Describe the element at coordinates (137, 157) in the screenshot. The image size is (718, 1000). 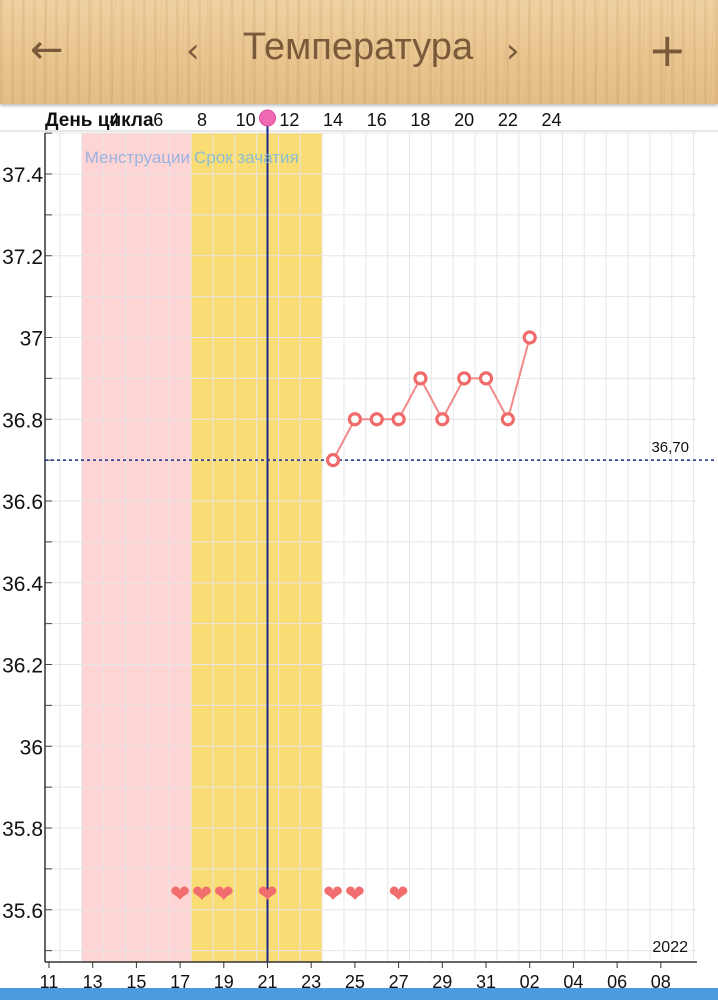
I see `band-label: Менструации` at that location.